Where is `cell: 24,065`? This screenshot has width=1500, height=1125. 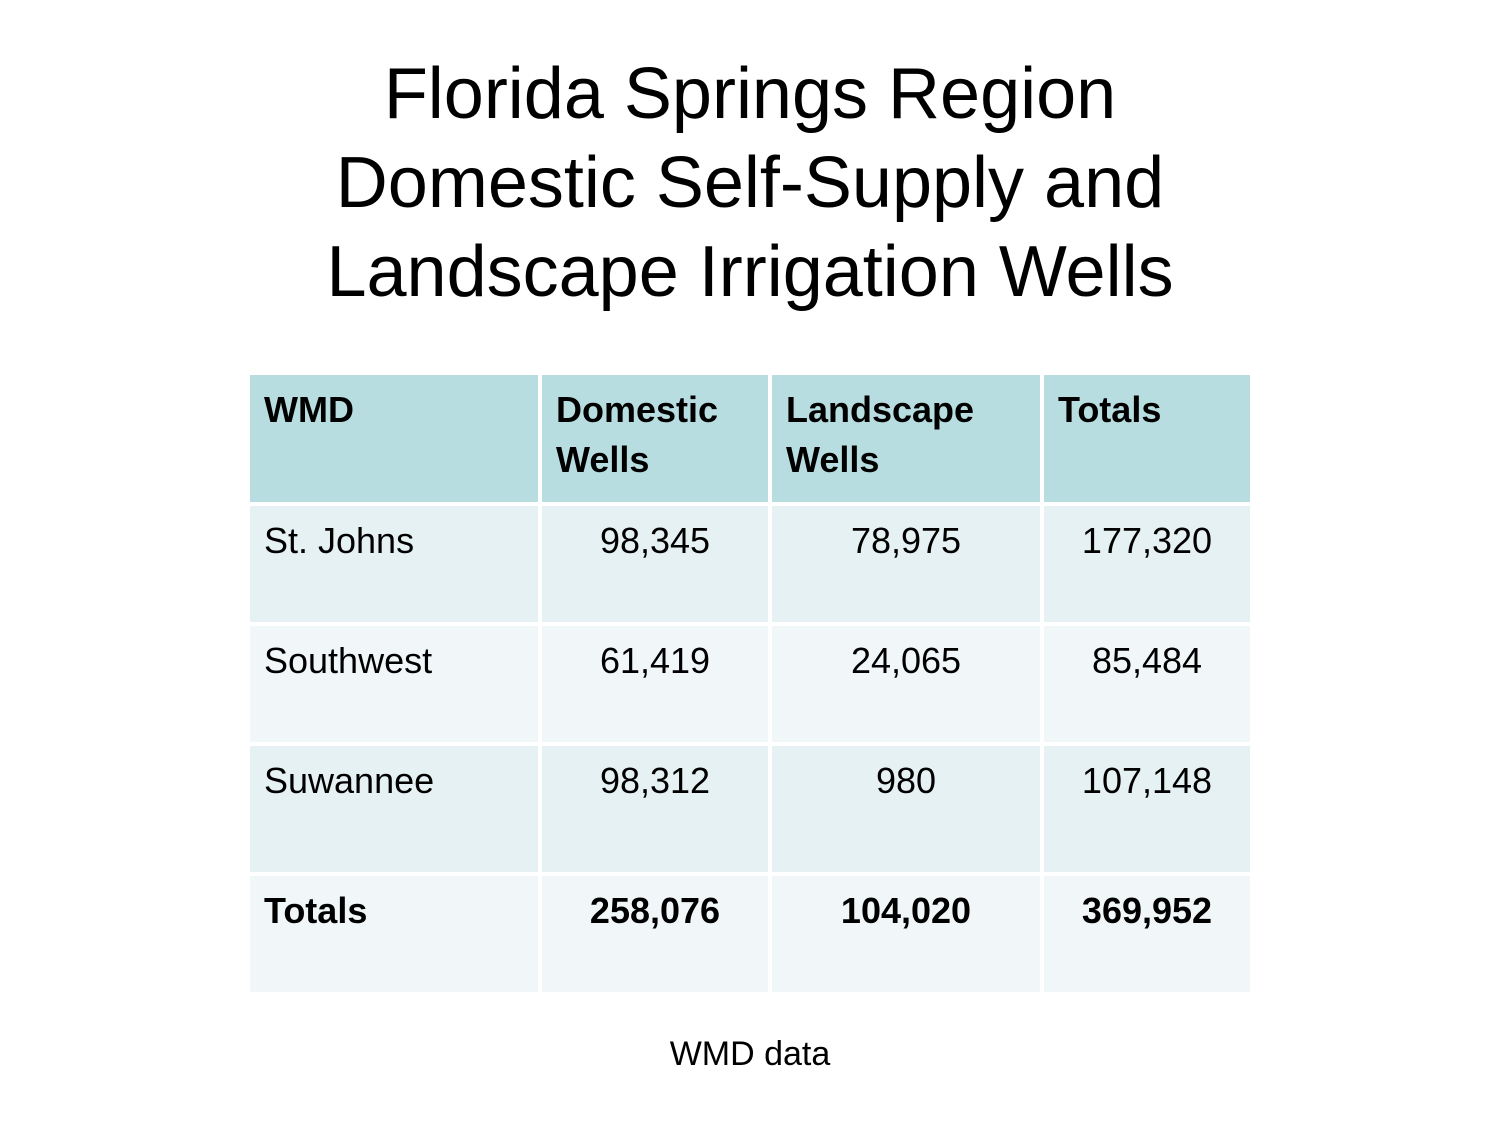
cell: 24,065 is located at coordinates (906, 684).